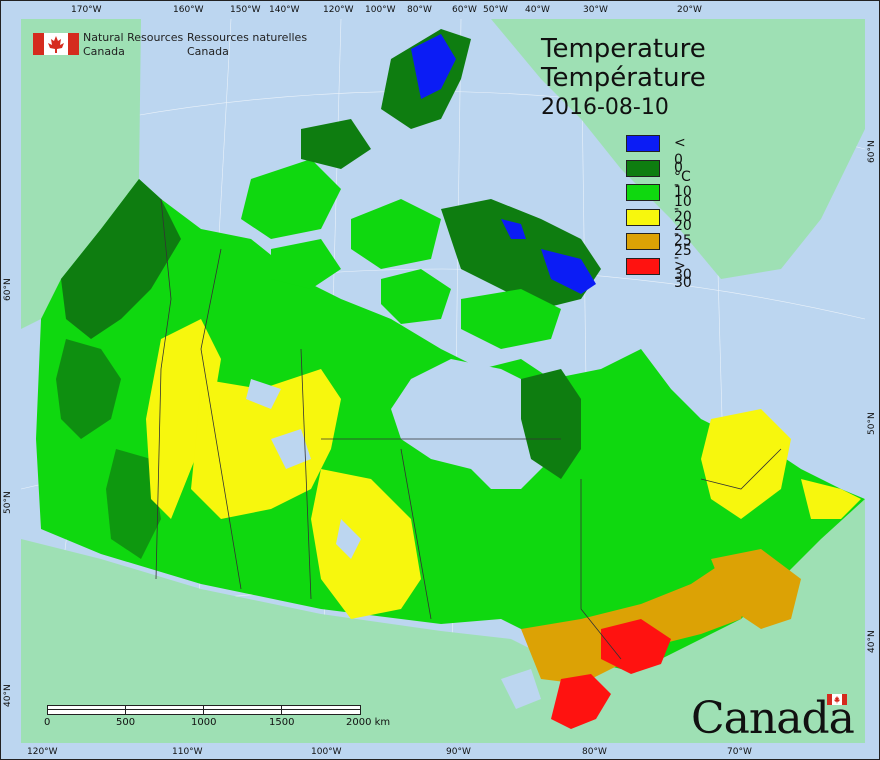 The height and width of the screenshot is (760, 880). What do you see at coordinates (245, 10) in the screenshot?
I see `top-lon-label: 150°W` at bounding box center [245, 10].